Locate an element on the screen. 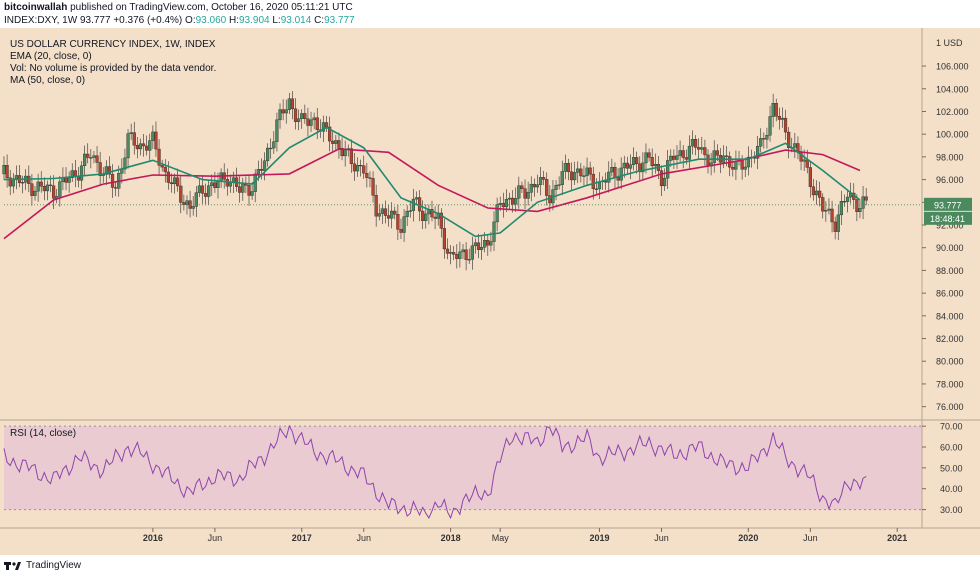 The height and width of the screenshot is (580, 980). price-tick-label: 84.000 is located at coordinates (950, 316).